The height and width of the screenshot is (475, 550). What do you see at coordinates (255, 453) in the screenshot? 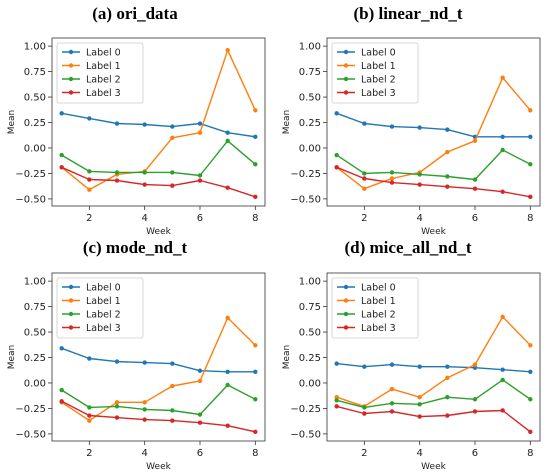
I see `x-tick-label: 8` at bounding box center [255, 453].